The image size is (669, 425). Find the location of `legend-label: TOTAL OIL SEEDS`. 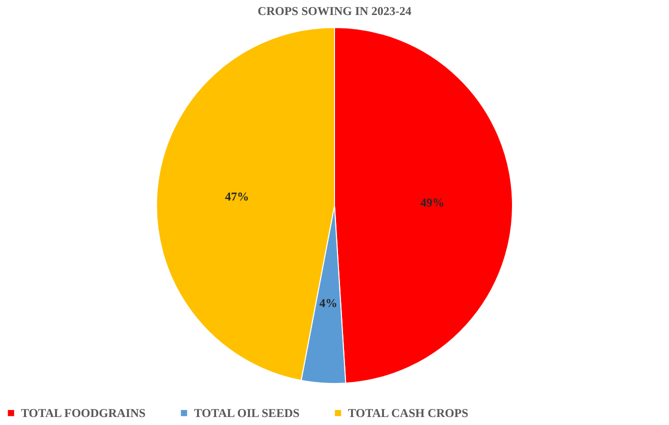

legend-label: TOTAL OIL SEEDS is located at coordinates (247, 413).